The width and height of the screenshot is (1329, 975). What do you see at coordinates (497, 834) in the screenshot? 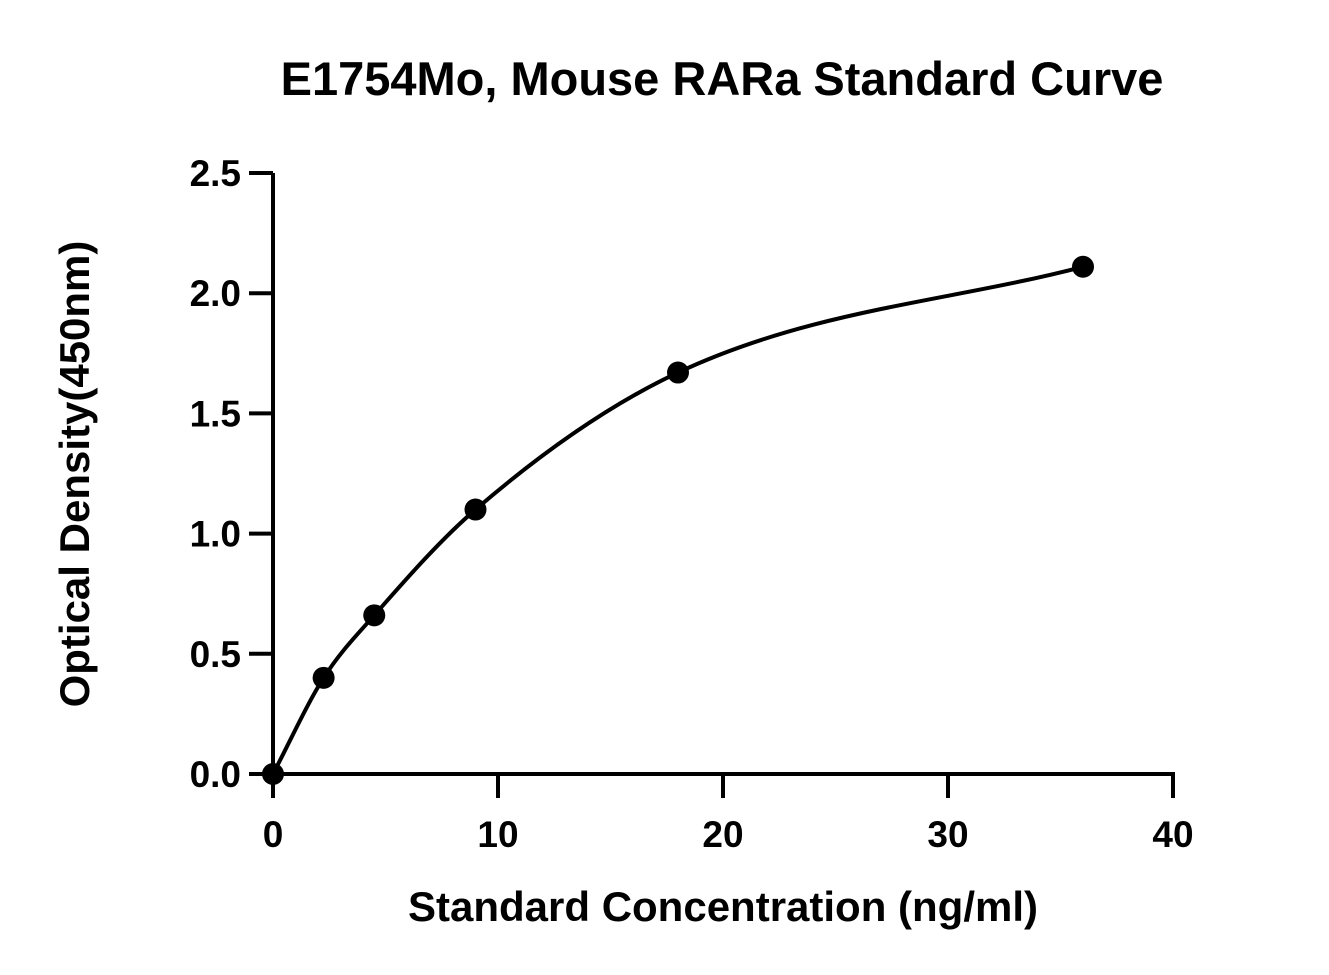
I see `x-tick-label: 10` at bounding box center [497, 834].